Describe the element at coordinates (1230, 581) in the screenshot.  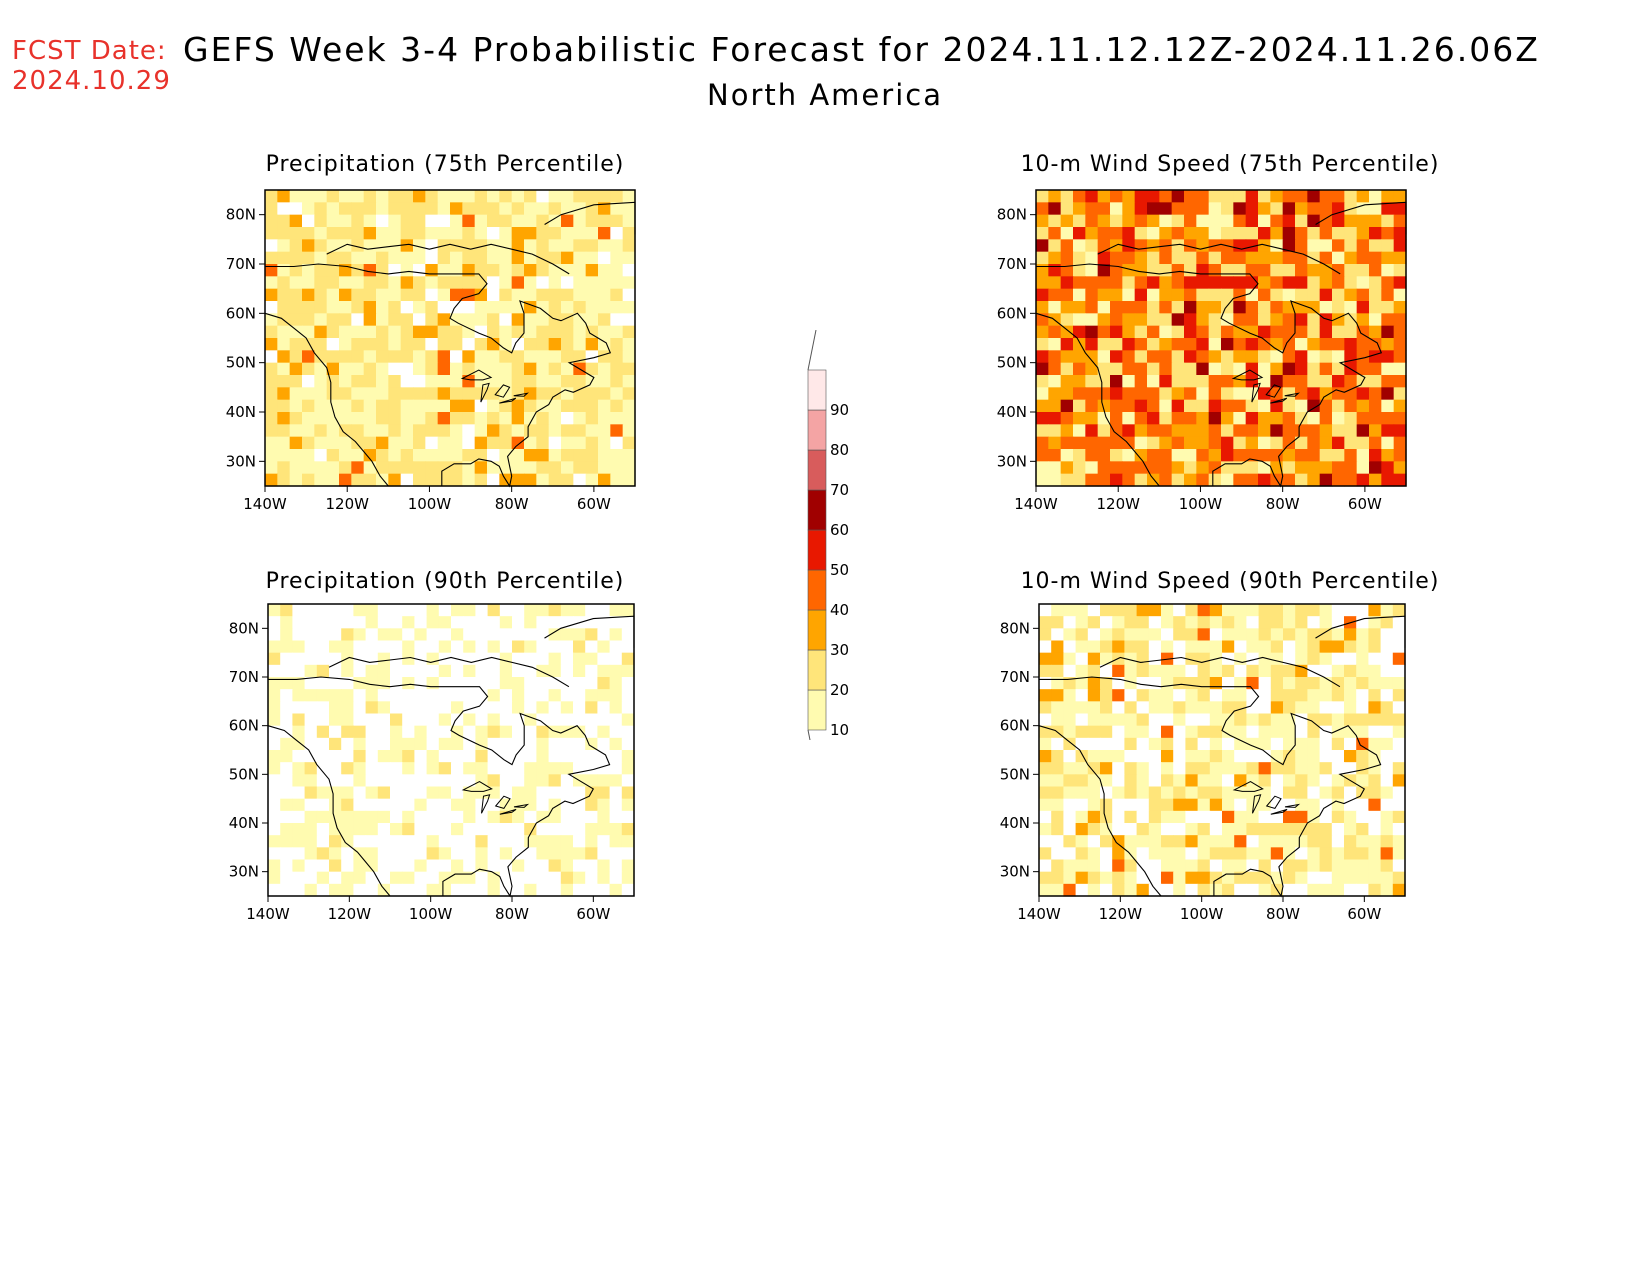
I see `map-title-wind90: 10-m Wind Speed (90th Percentile)` at that location.